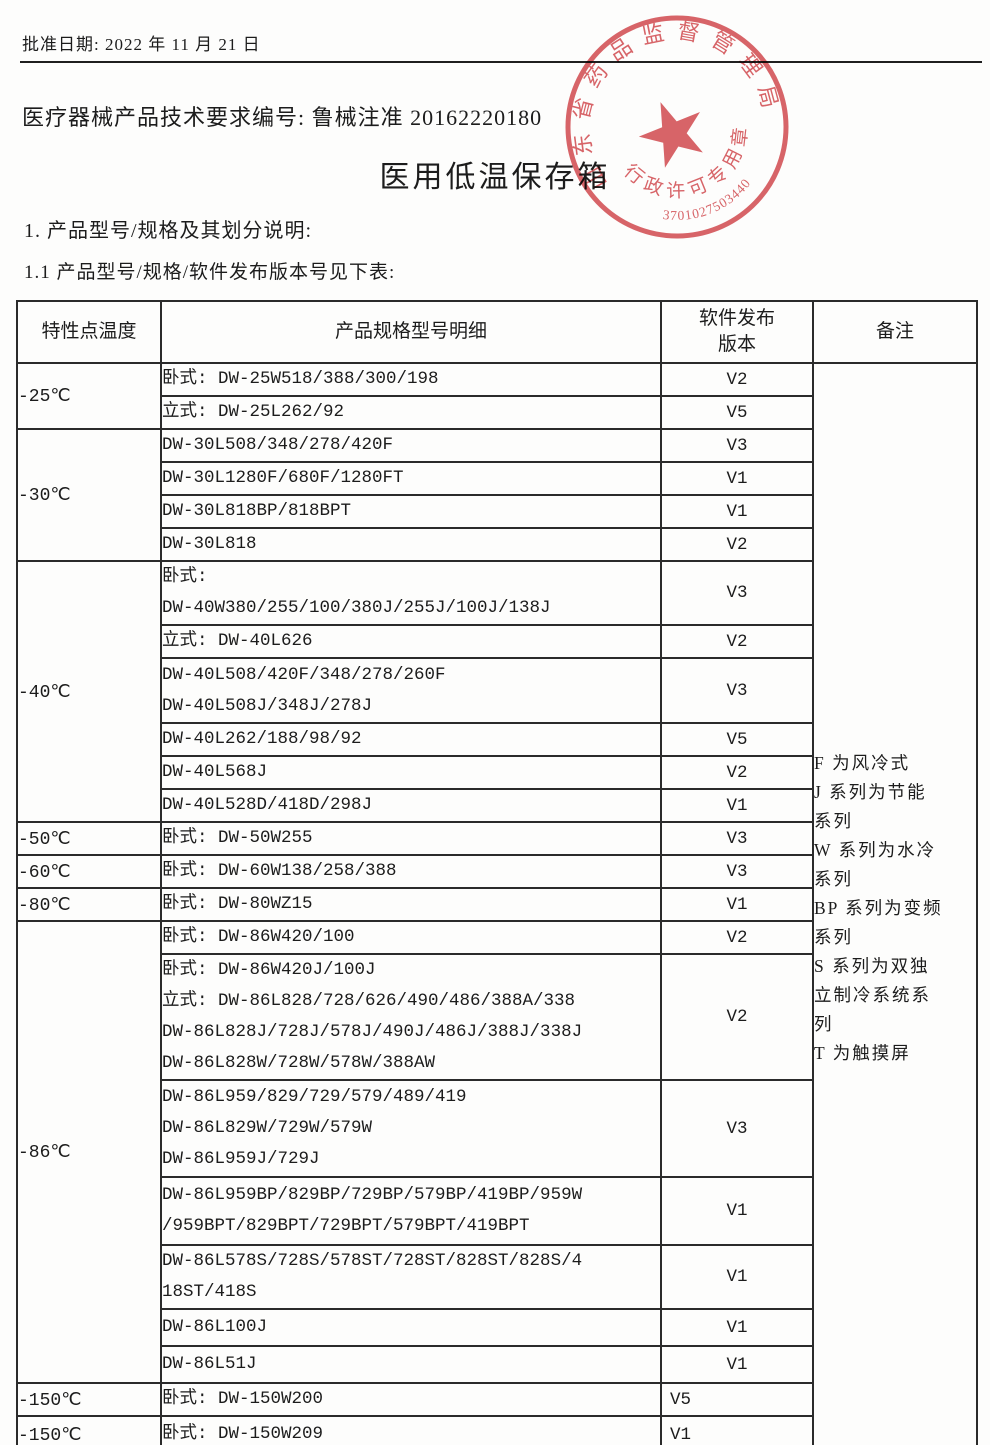 This screenshot has width=990, height=1445. Describe the element at coordinates (210, 272) in the screenshot. I see `section-1-1-heading: 1.1 产品型号/规格/软件发布版本号见下表:` at that location.